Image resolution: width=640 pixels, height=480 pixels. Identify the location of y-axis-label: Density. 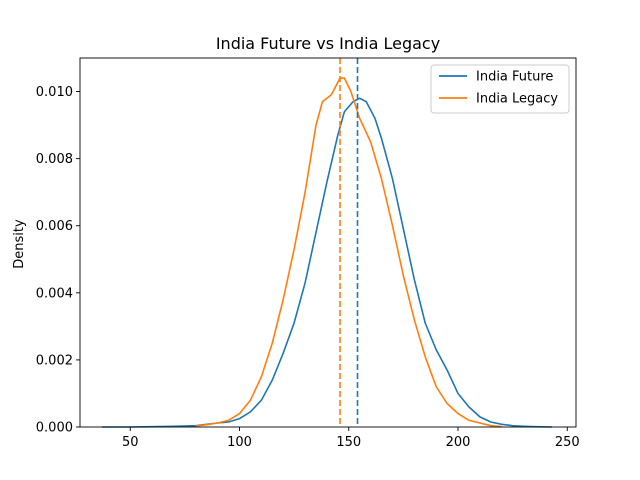
(19, 244).